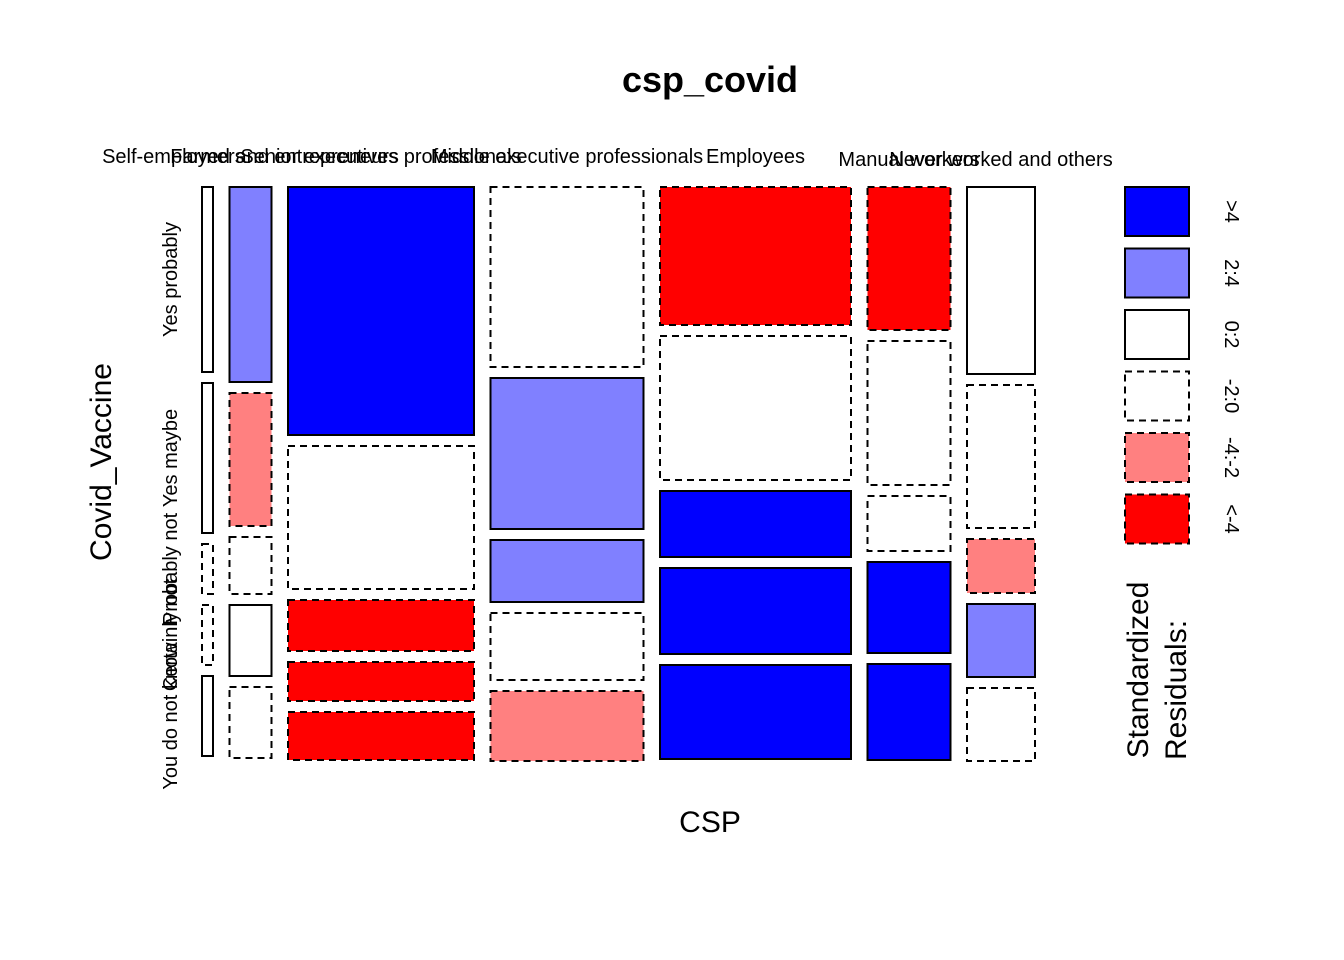 Image resolution: width=1344 pixels, height=960 pixels. Describe the element at coordinates (207, 635) in the screenshot. I see `tile-farmers-certainly-not` at that location.